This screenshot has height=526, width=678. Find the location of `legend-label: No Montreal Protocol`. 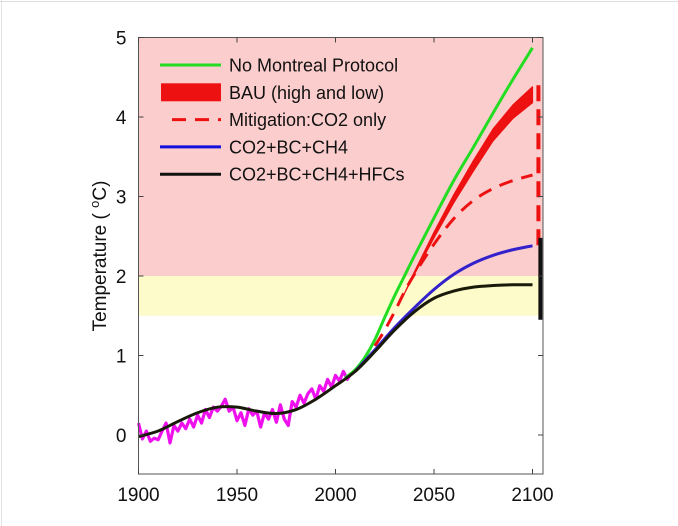

legend-label: No Montreal Protocol is located at coordinates (313, 66).